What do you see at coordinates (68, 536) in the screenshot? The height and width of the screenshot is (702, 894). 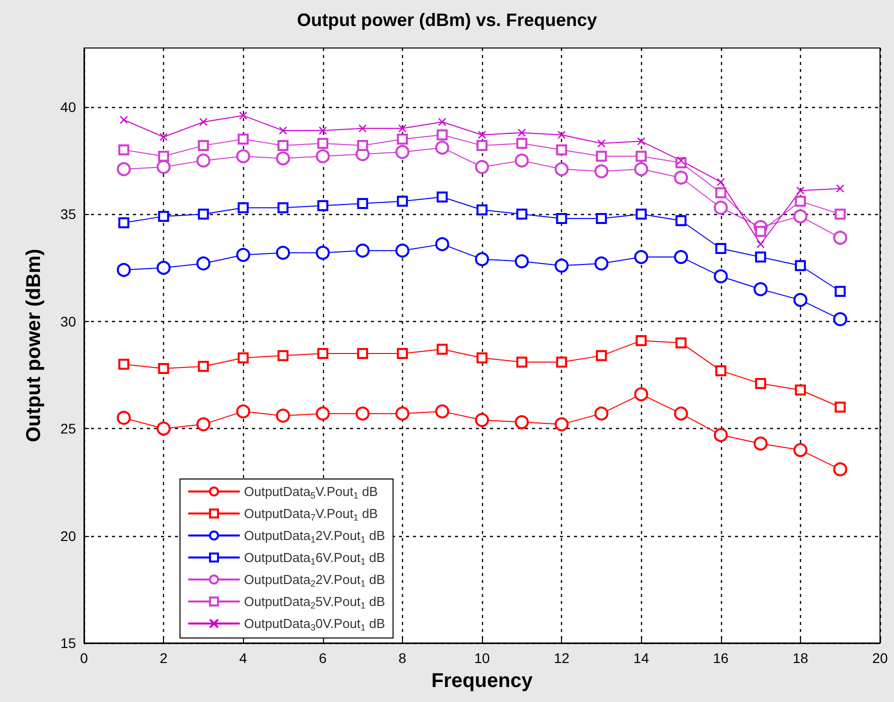 I see `y-tick-label: 20` at bounding box center [68, 536].